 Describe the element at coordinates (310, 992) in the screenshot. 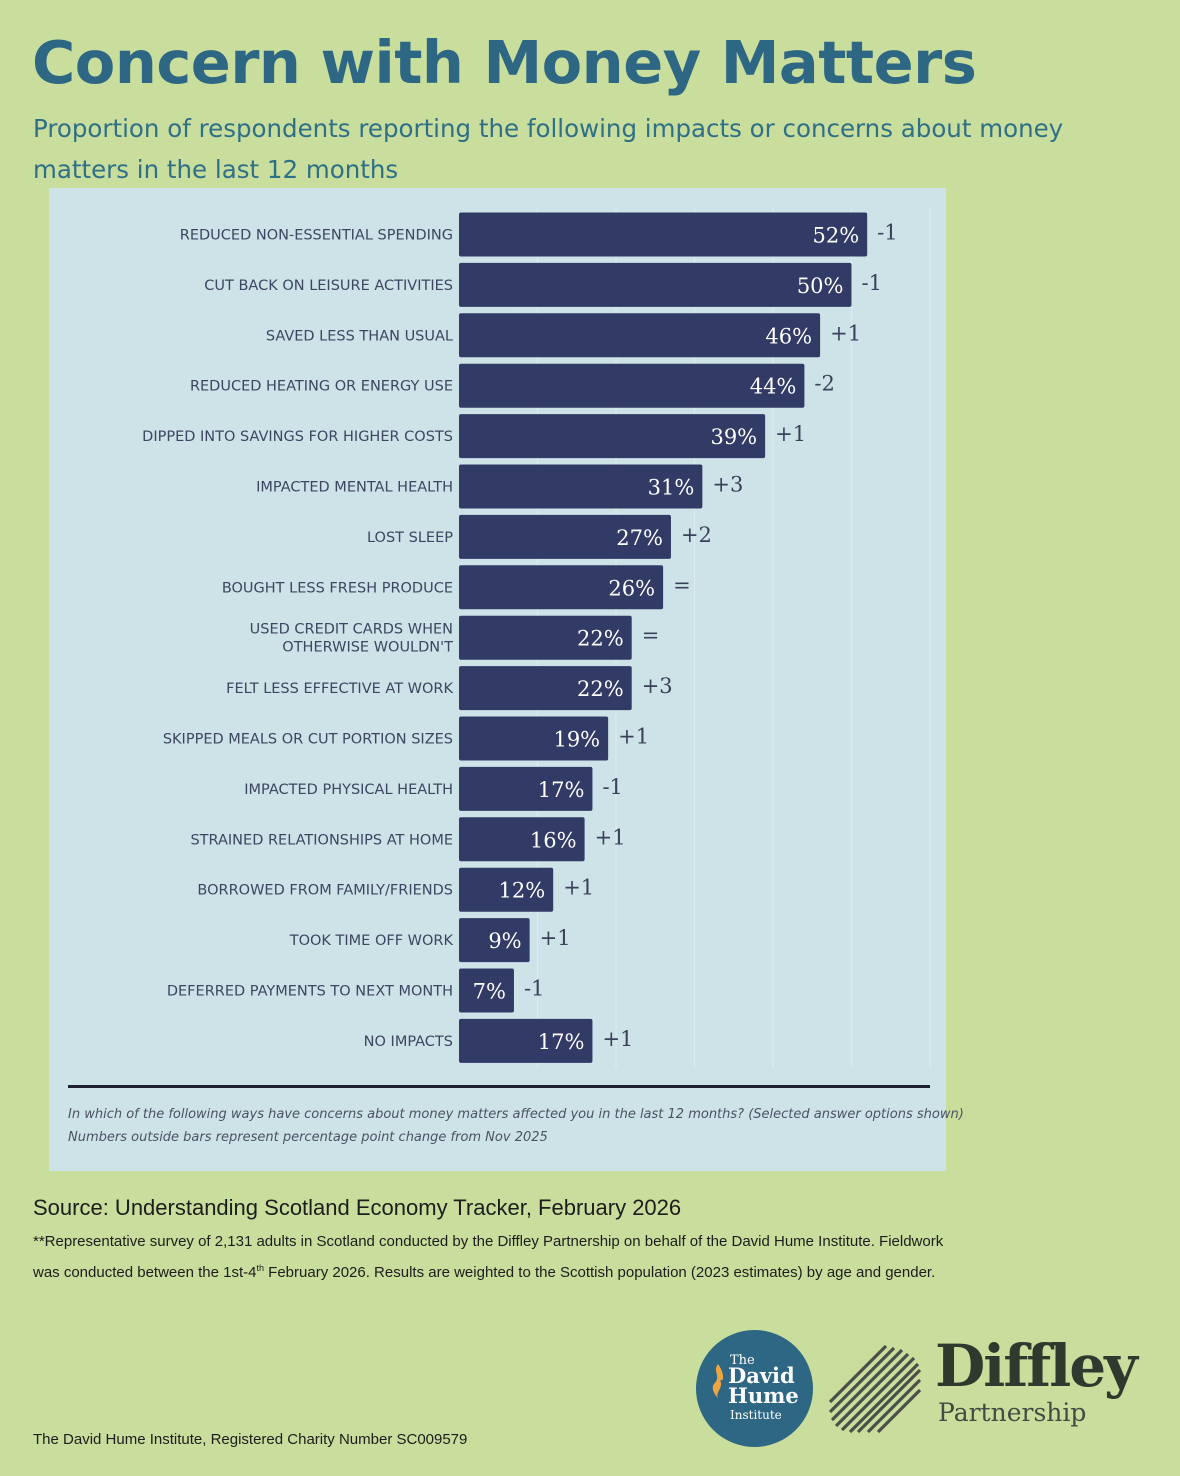

I see `category-label: DEFERRED PAYMENTS TO NEXT MONTH` at that location.